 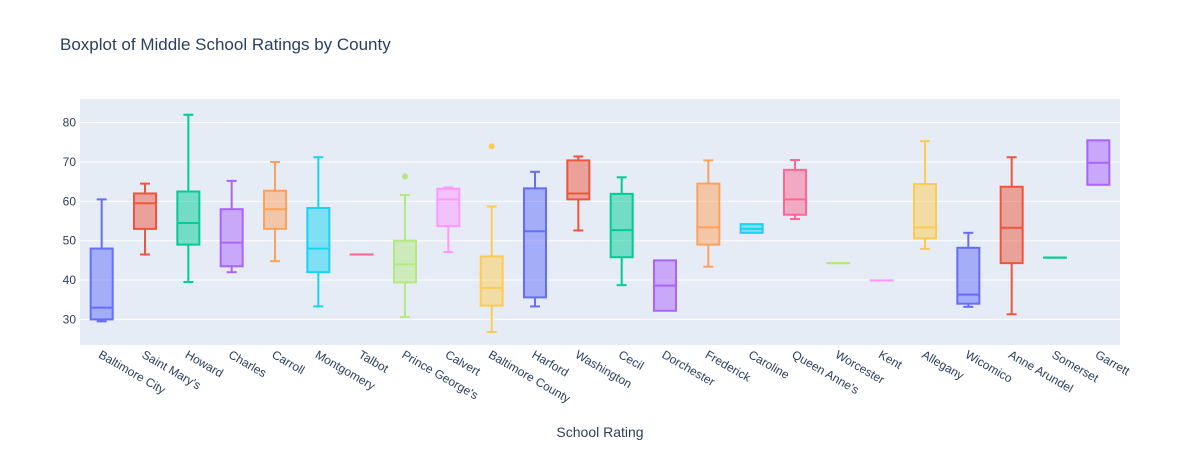 I want to click on box-washington, so click(x=578, y=193).